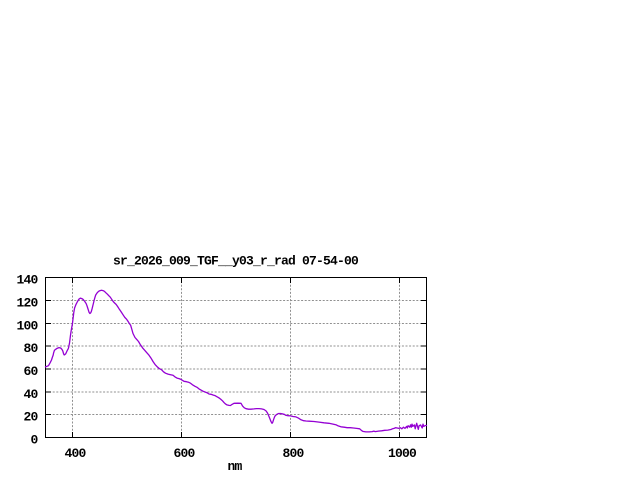  Describe the element at coordinates (293, 453) in the screenshot. I see `svg-text: 800` at that location.